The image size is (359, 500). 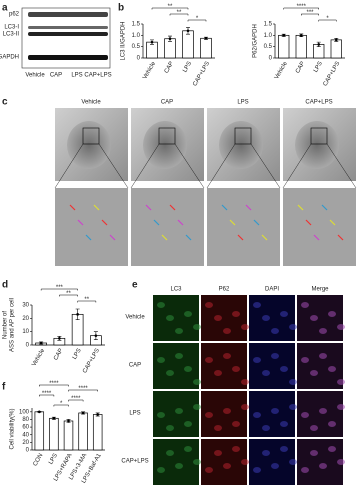 I want to click on if-column-label: Merge, so click(x=320, y=290).